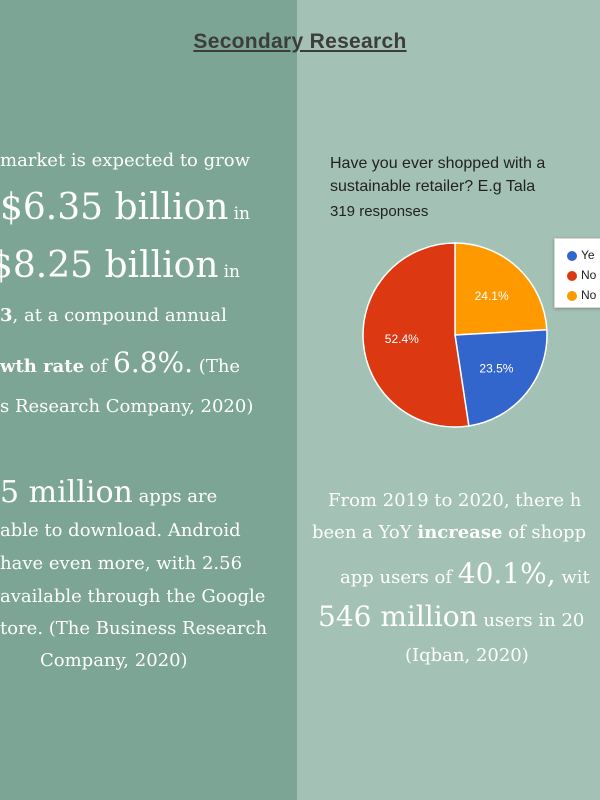  Describe the element at coordinates (125, 160) in the screenshot. I see `left-p1-line1: market is expected to grow` at that location.